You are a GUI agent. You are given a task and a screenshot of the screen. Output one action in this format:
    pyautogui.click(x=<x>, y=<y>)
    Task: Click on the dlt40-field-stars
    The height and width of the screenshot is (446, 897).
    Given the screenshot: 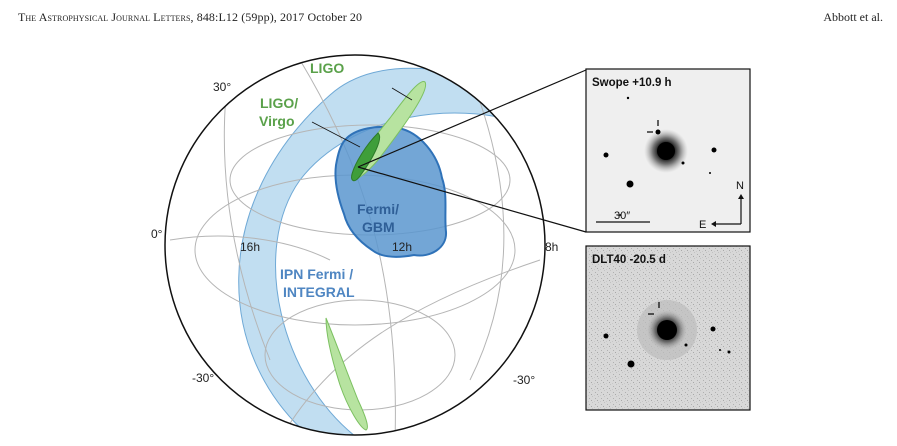 What is the action you would take?
    pyautogui.click(x=667, y=347)
    